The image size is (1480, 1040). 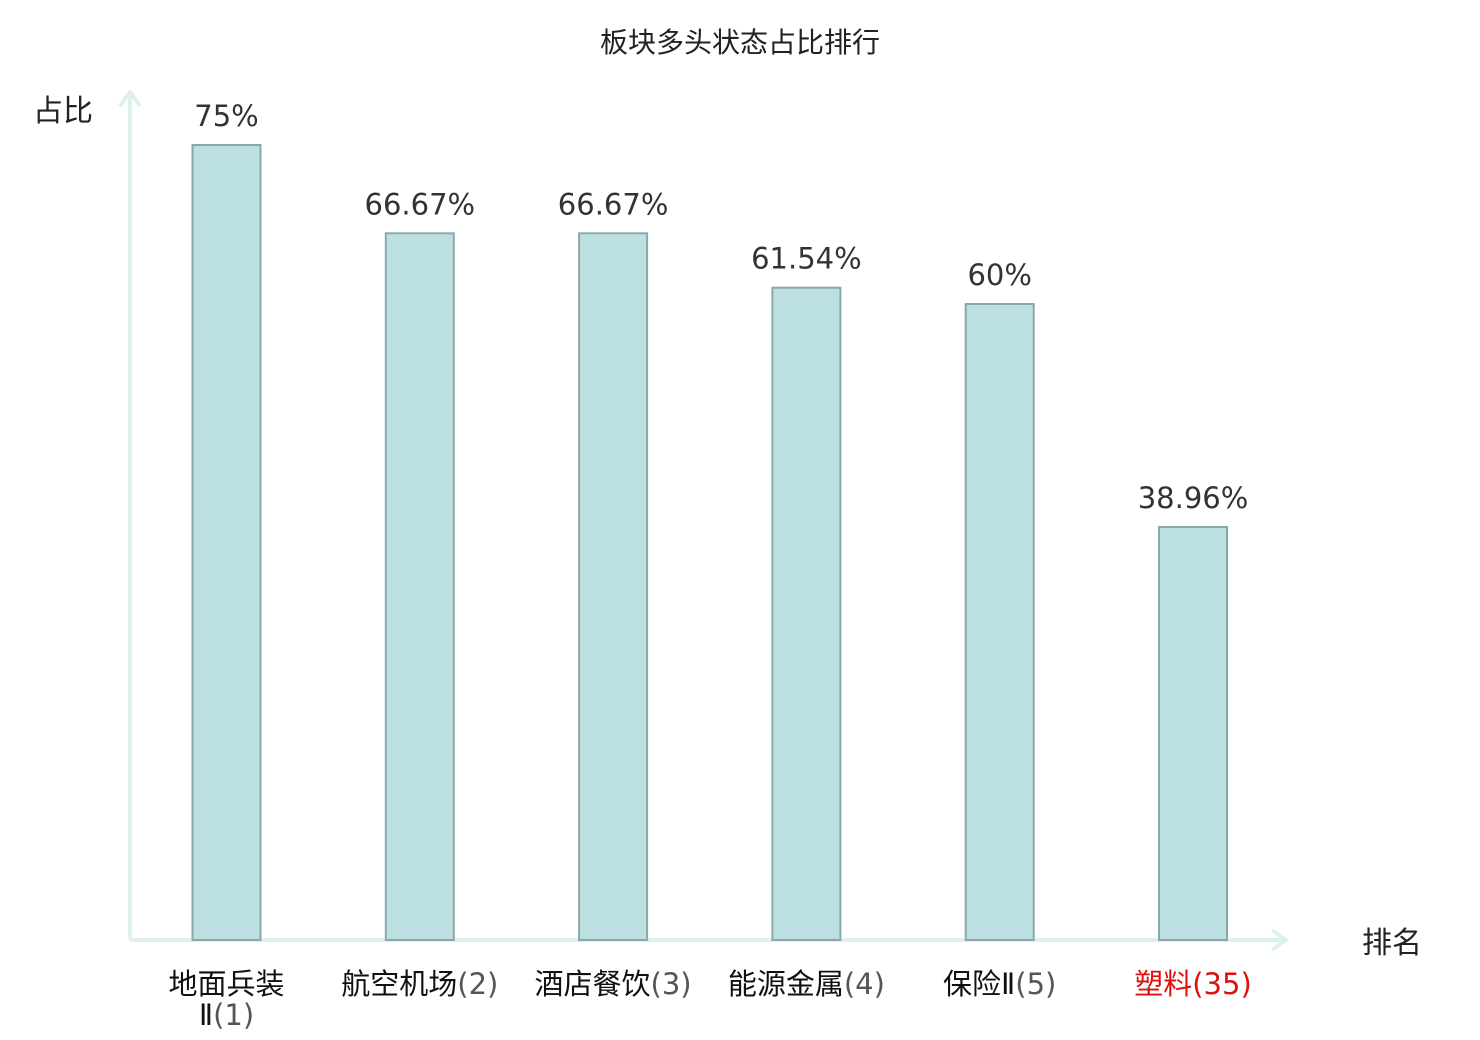 What do you see at coordinates (399, 984) in the screenshot?
I see `category-name: 航空机场` at bounding box center [399, 984].